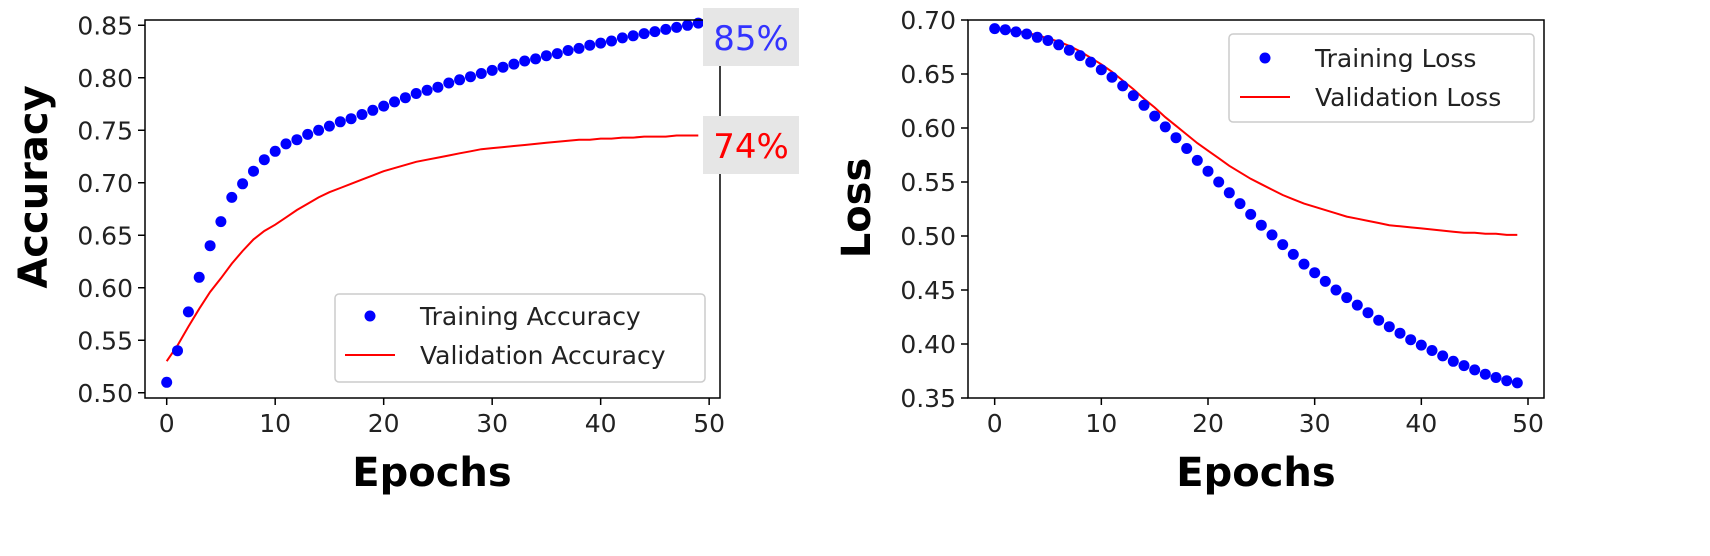  Describe the element at coordinates (432, 248) in the screenshot. I see `validation-accuracy-line` at that location.